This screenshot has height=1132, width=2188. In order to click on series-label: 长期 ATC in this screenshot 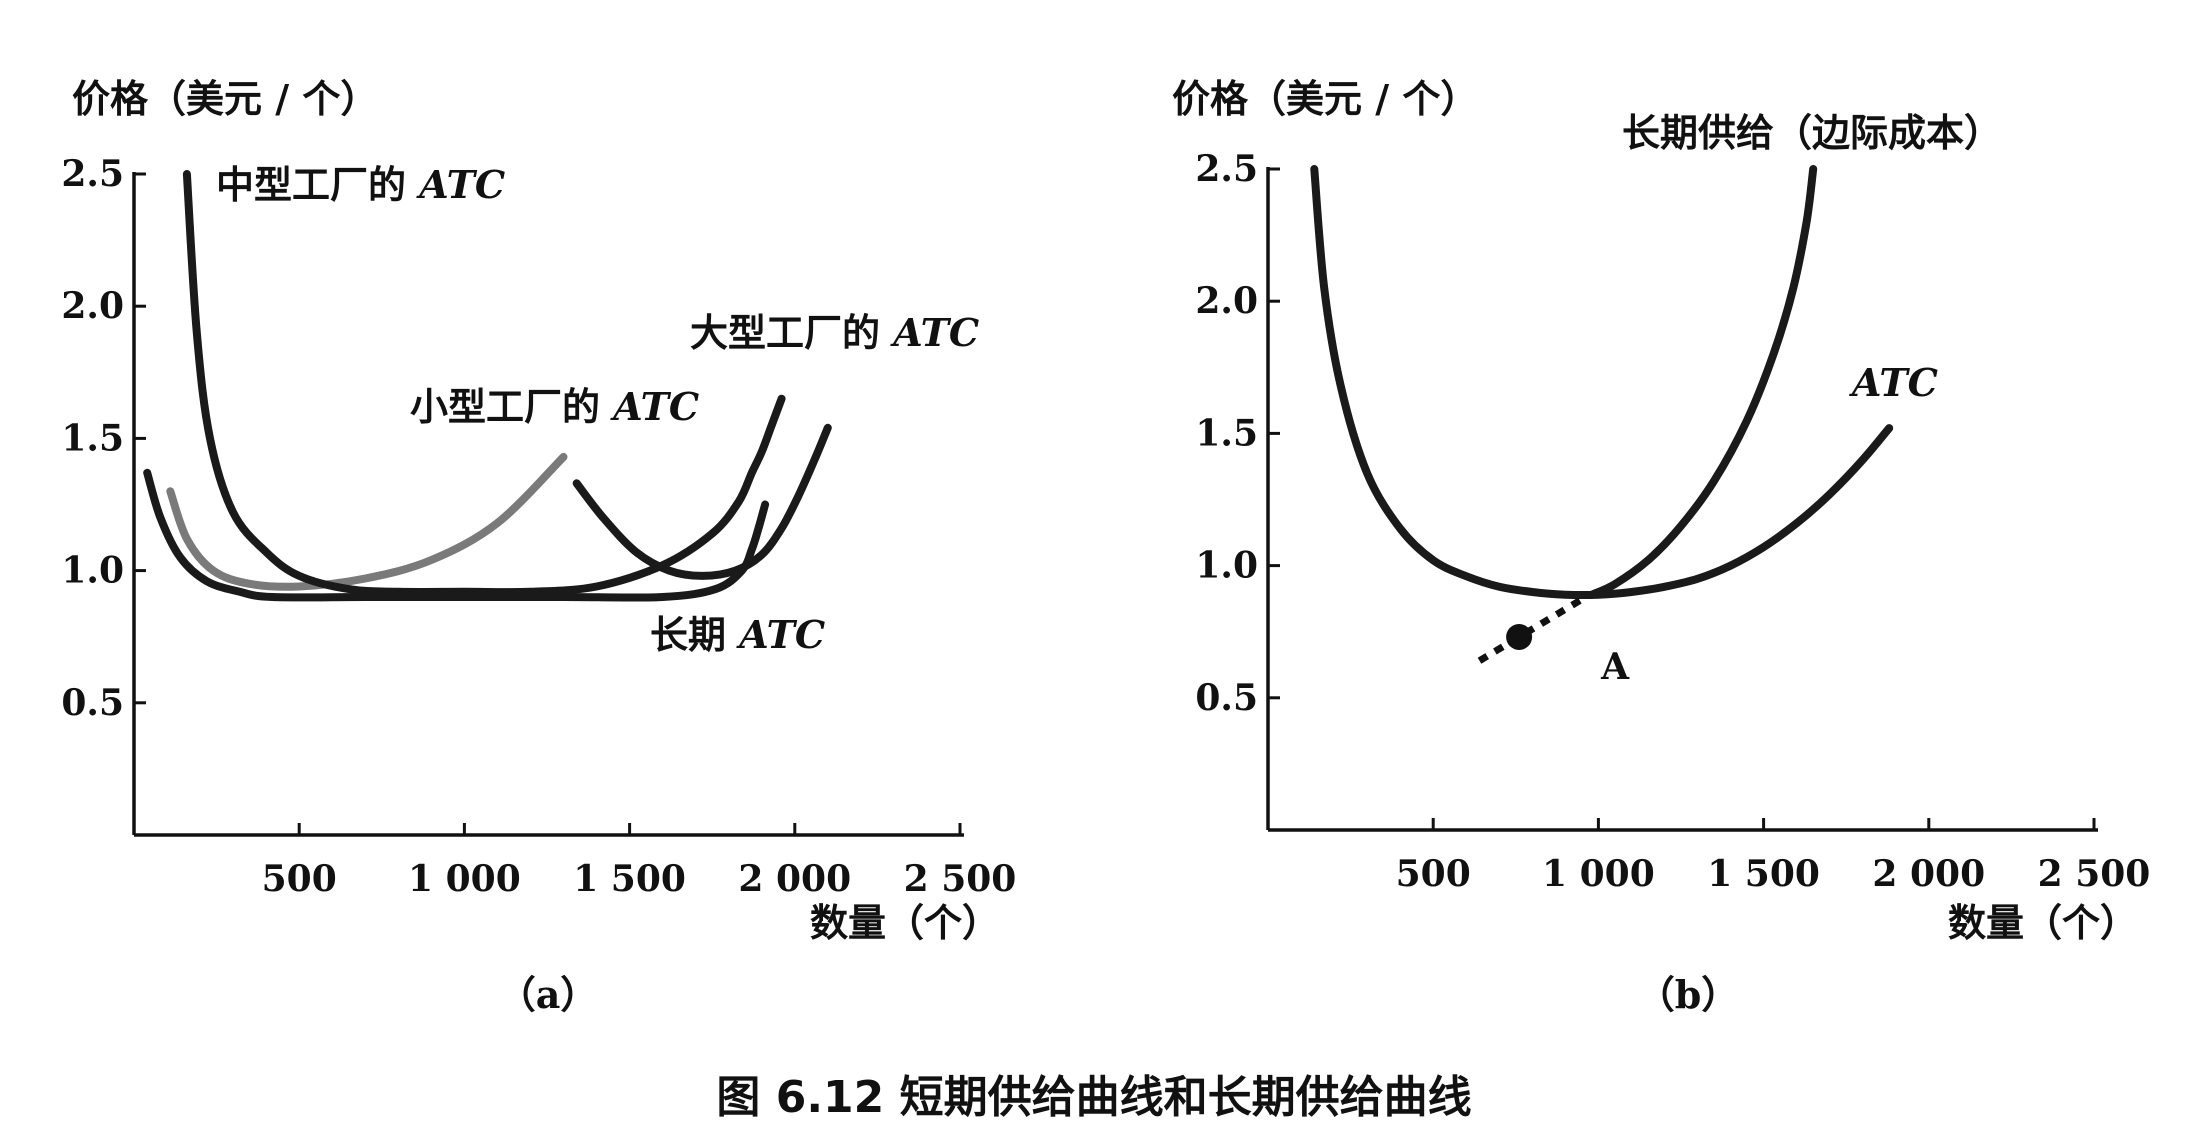, I will do `click(737, 634)`.